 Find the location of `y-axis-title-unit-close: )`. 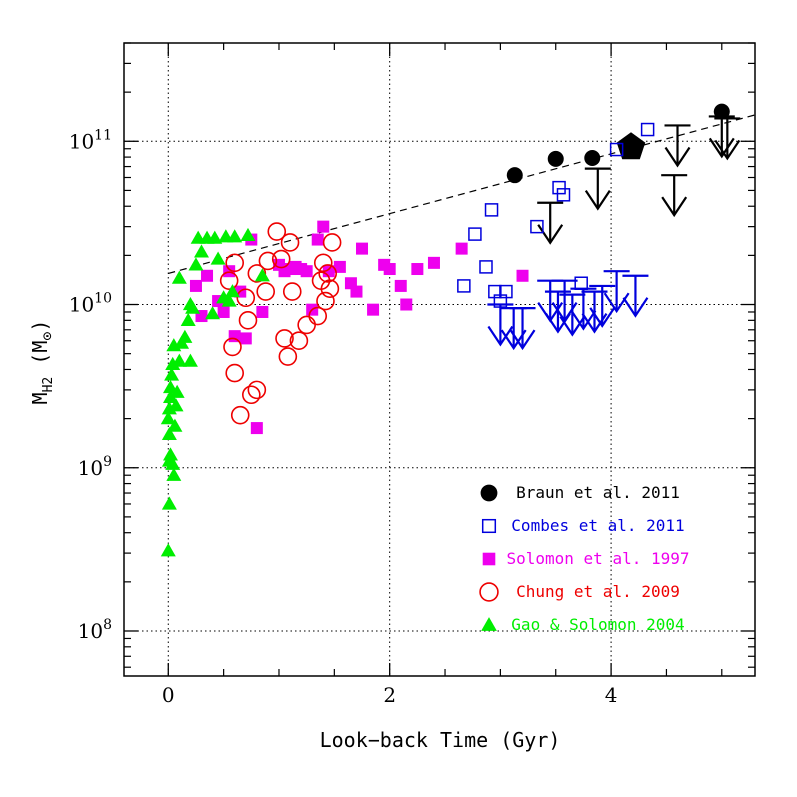

y-axis-title-unit-close: ) is located at coordinates (40, 326).